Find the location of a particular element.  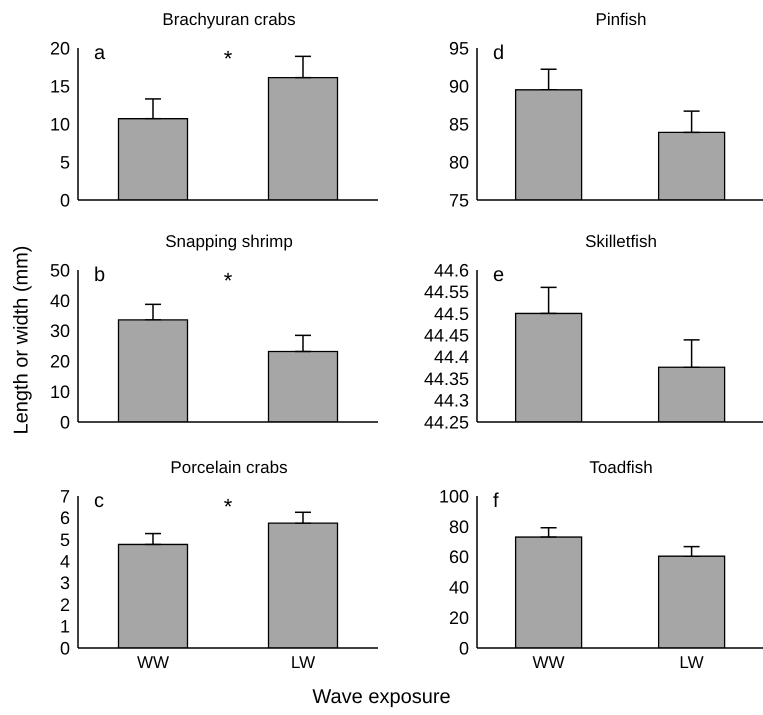

y-tick-label: 6 is located at coordinates (65, 518).